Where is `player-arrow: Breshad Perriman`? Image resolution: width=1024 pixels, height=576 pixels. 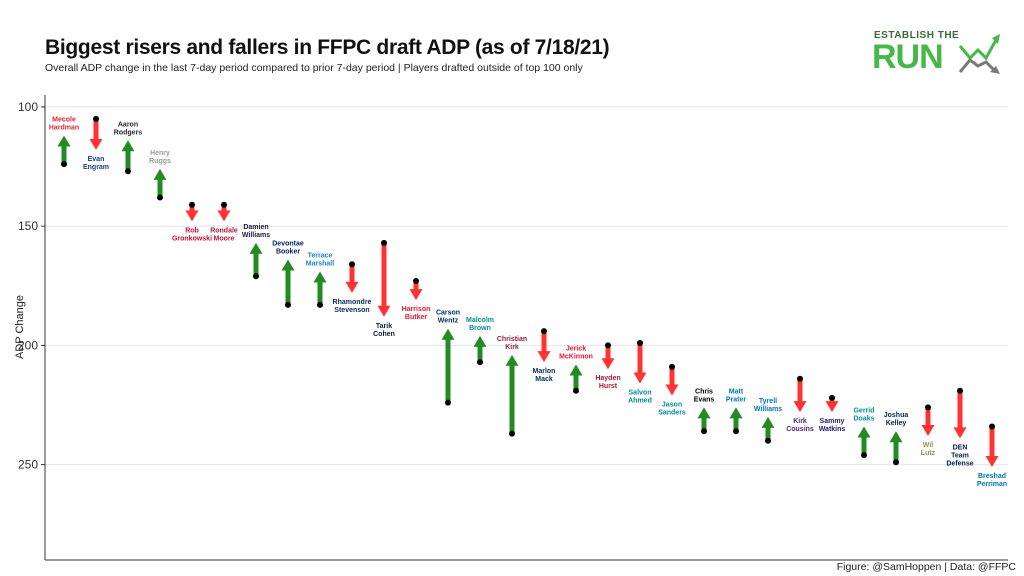 player-arrow: Breshad Perriman is located at coordinates (992, 455).